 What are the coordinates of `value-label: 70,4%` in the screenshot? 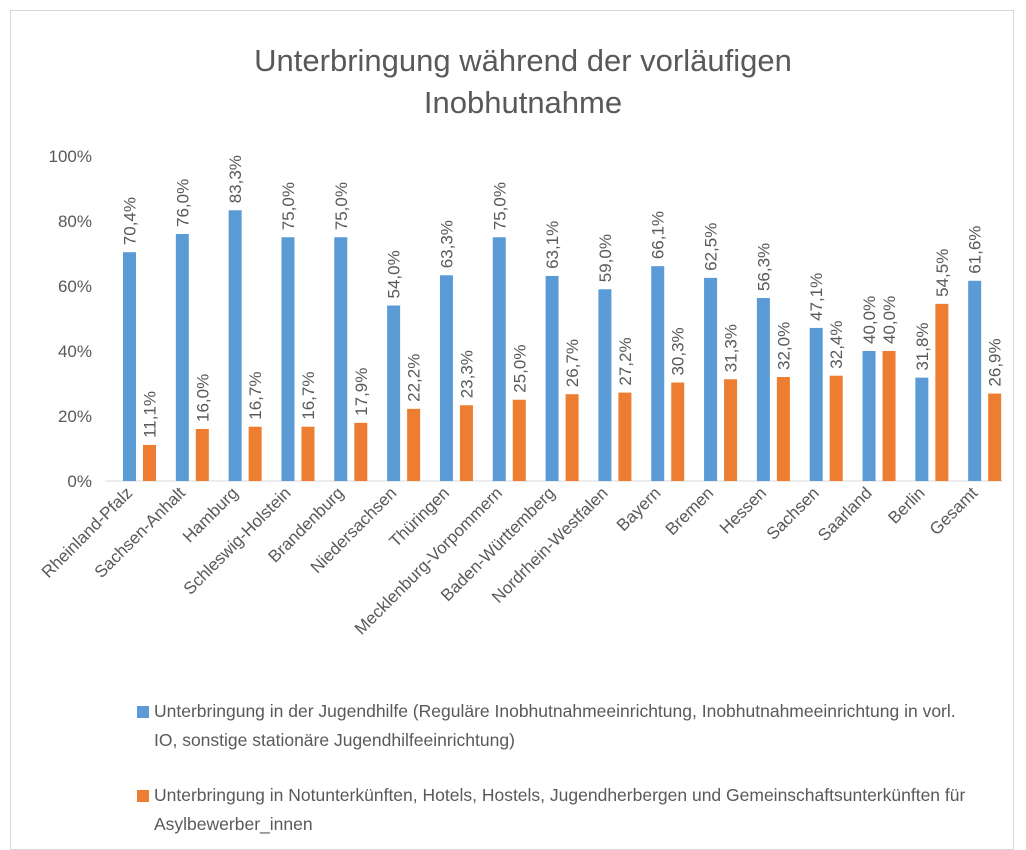 It's located at (130, 221).